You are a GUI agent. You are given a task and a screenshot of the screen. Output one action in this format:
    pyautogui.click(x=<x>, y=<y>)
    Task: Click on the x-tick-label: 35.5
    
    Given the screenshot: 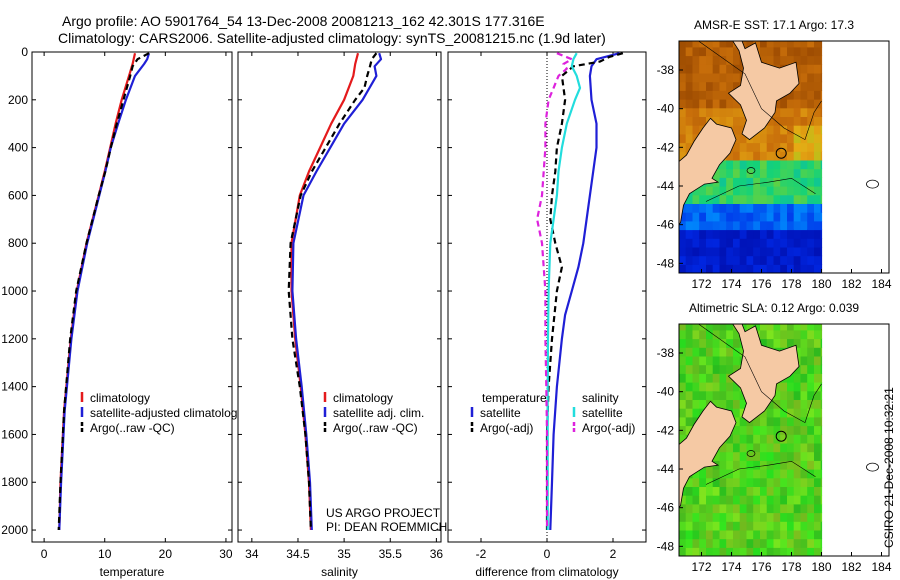 What is the action you would take?
    pyautogui.click(x=391, y=554)
    